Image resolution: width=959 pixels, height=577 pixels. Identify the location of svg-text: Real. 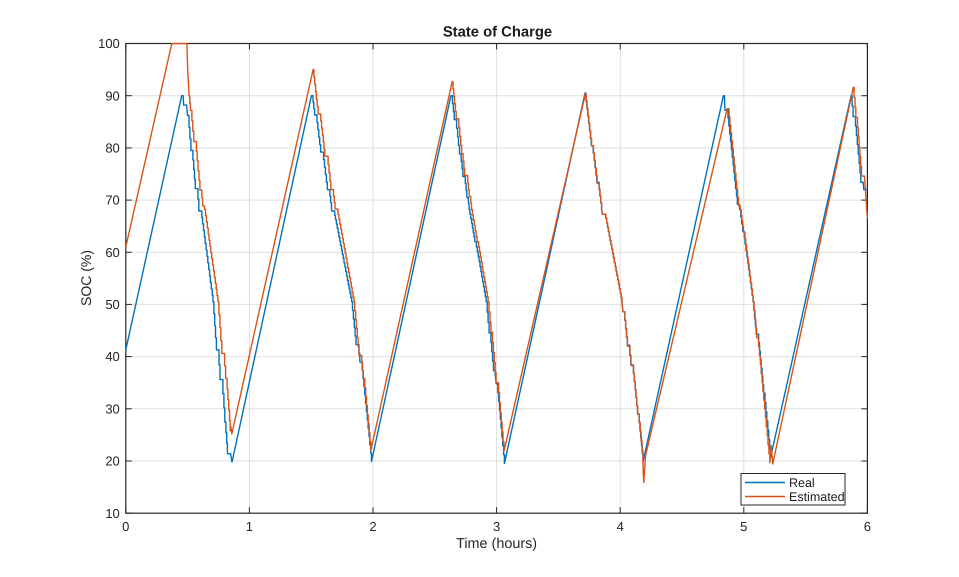
(802, 483).